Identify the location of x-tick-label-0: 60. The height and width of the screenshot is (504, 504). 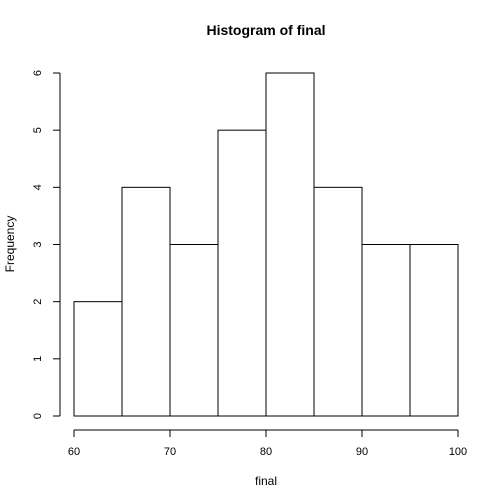
(74, 452).